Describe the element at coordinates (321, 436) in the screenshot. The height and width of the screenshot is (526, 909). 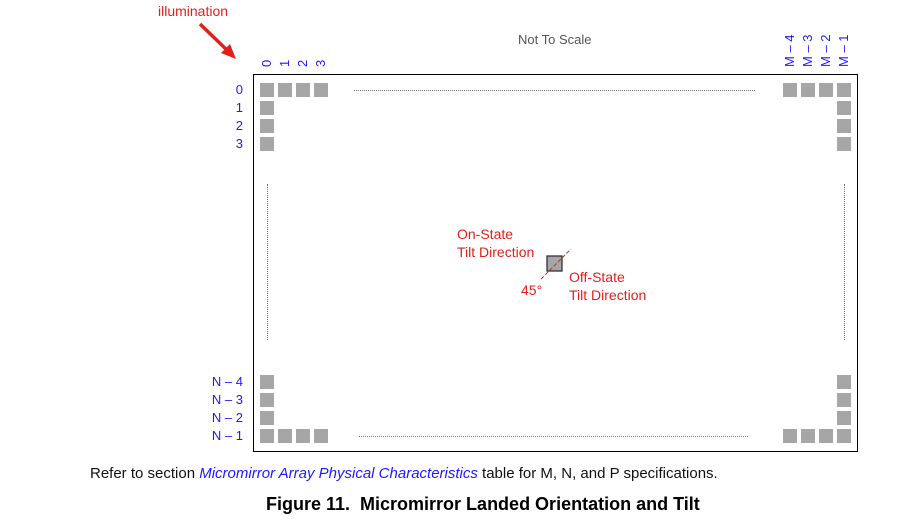
I see `mirror-bl-h3` at that location.